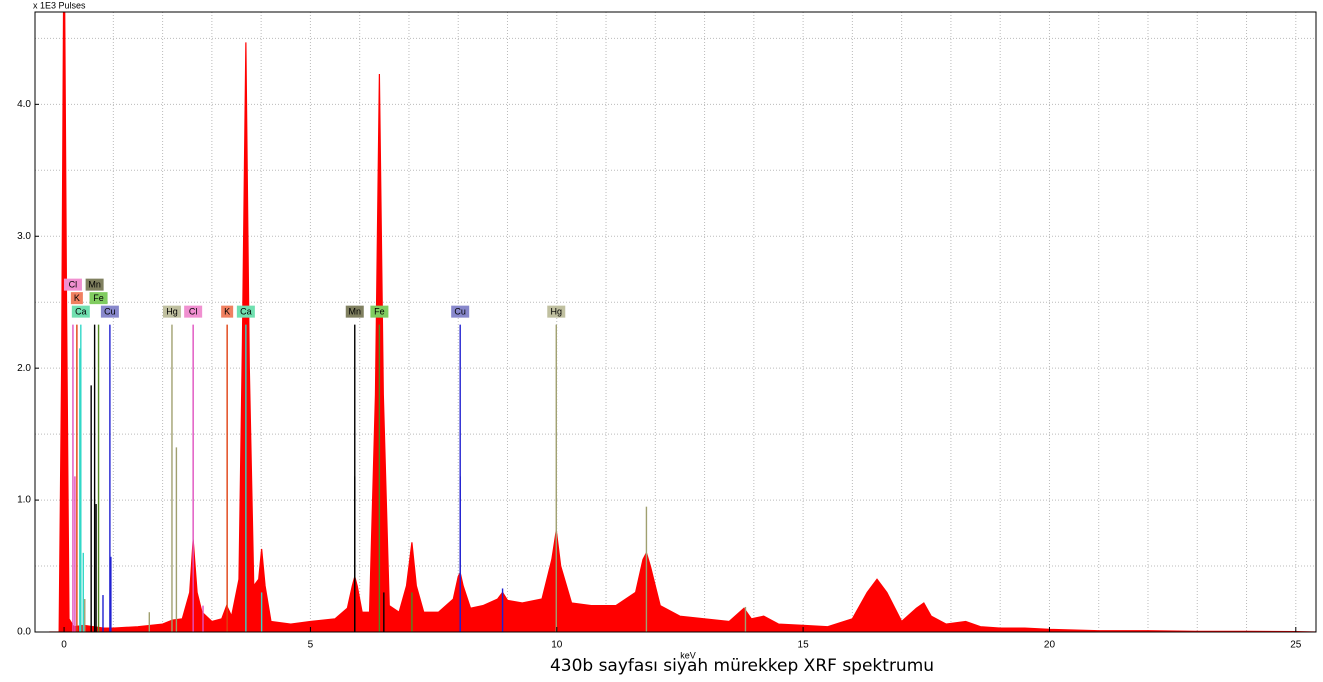 This screenshot has height=682, width=1323. What do you see at coordinates (1296, 645) in the screenshot?
I see `x-tick-label: 25` at bounding box center [1296, 645].